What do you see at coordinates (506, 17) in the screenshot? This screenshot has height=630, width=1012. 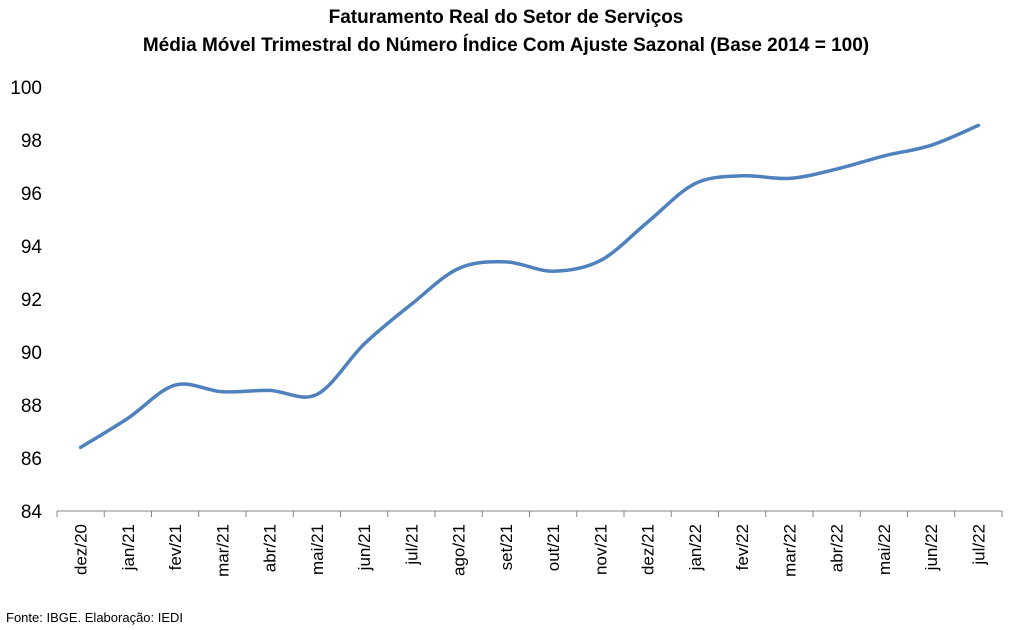 I see `chart-title: Faturamento Real do Setor de Serviços` at bounding box center [506, 17].